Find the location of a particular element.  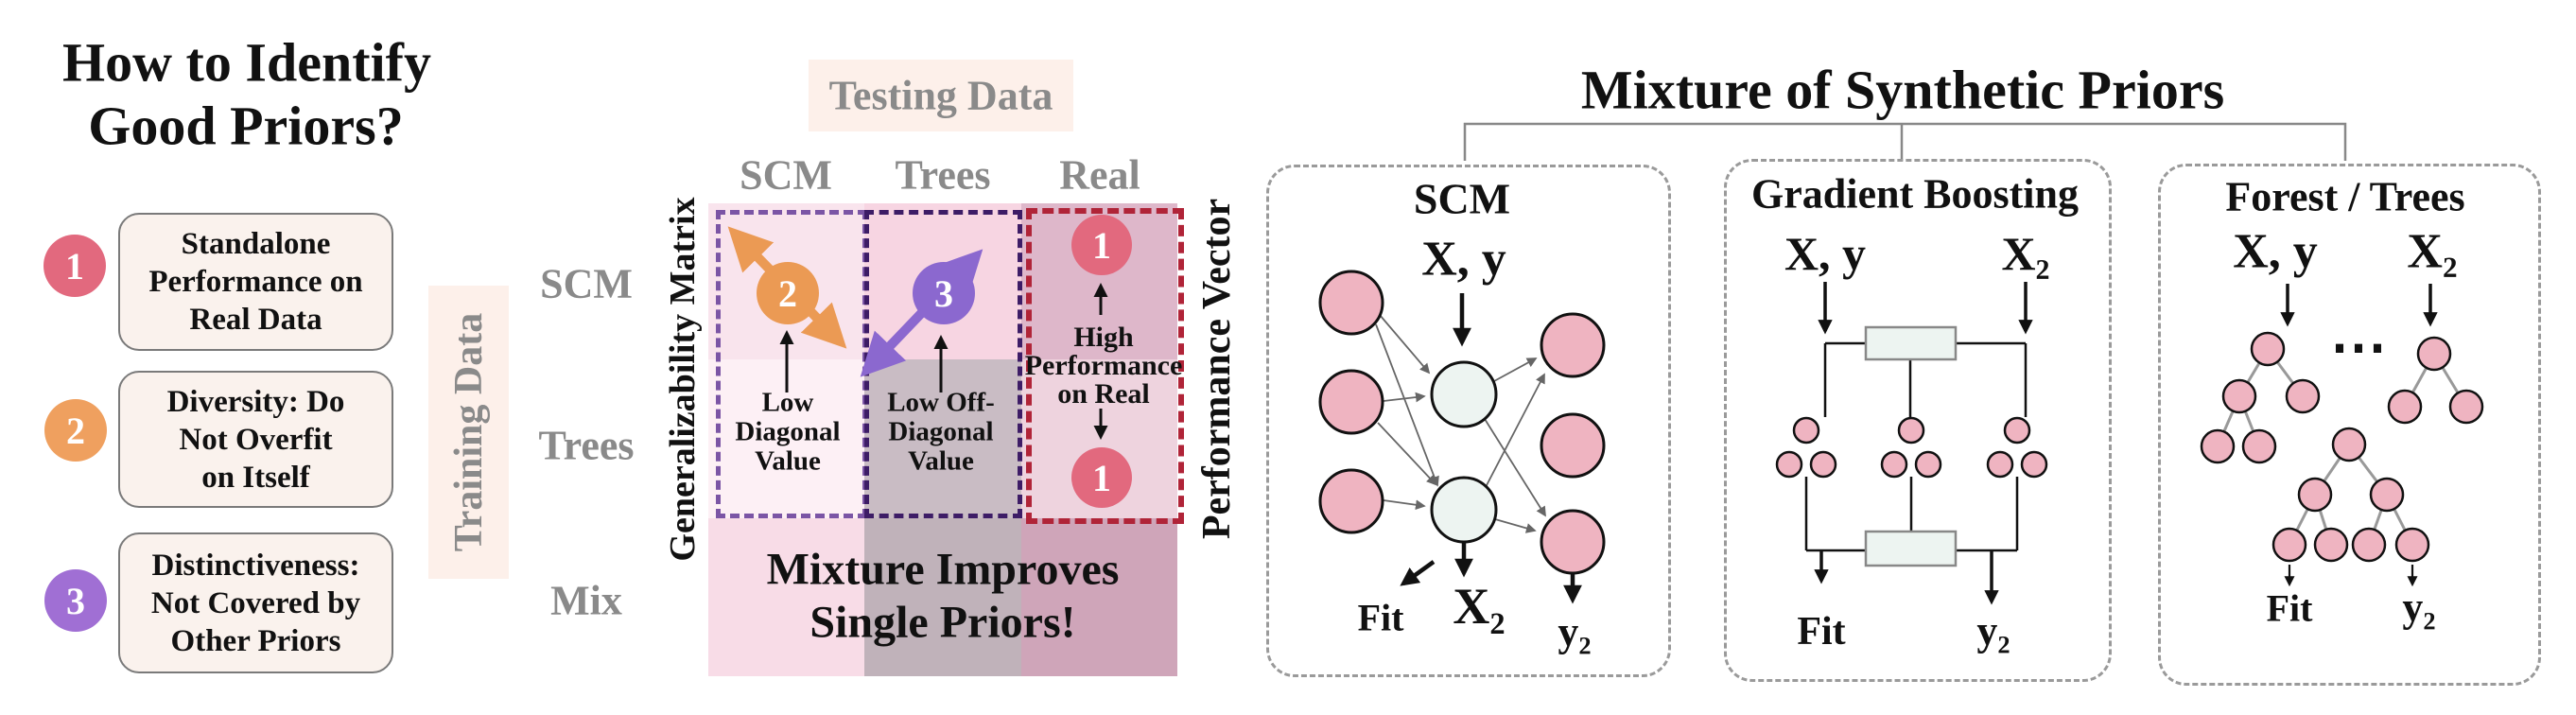

forest-x2-label: X₂ is located at coordinates (2432, 251).